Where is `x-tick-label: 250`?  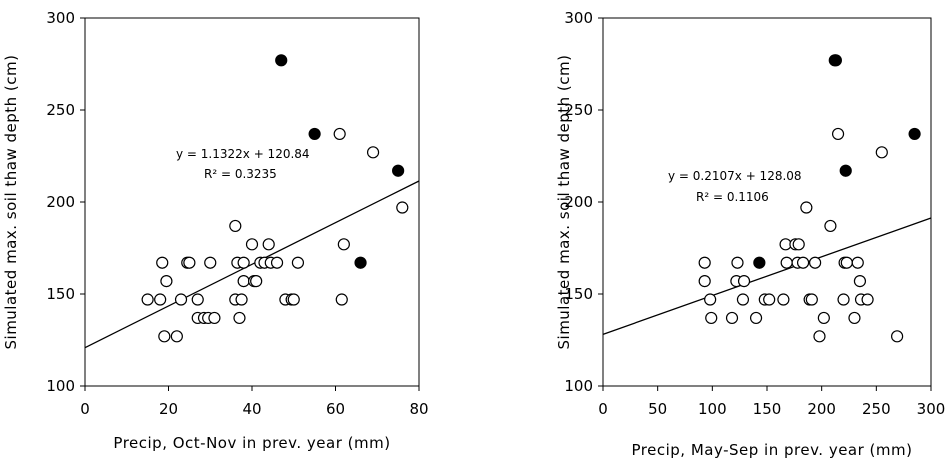
x-tick-label: 250 is located at coordinates (876, 409).